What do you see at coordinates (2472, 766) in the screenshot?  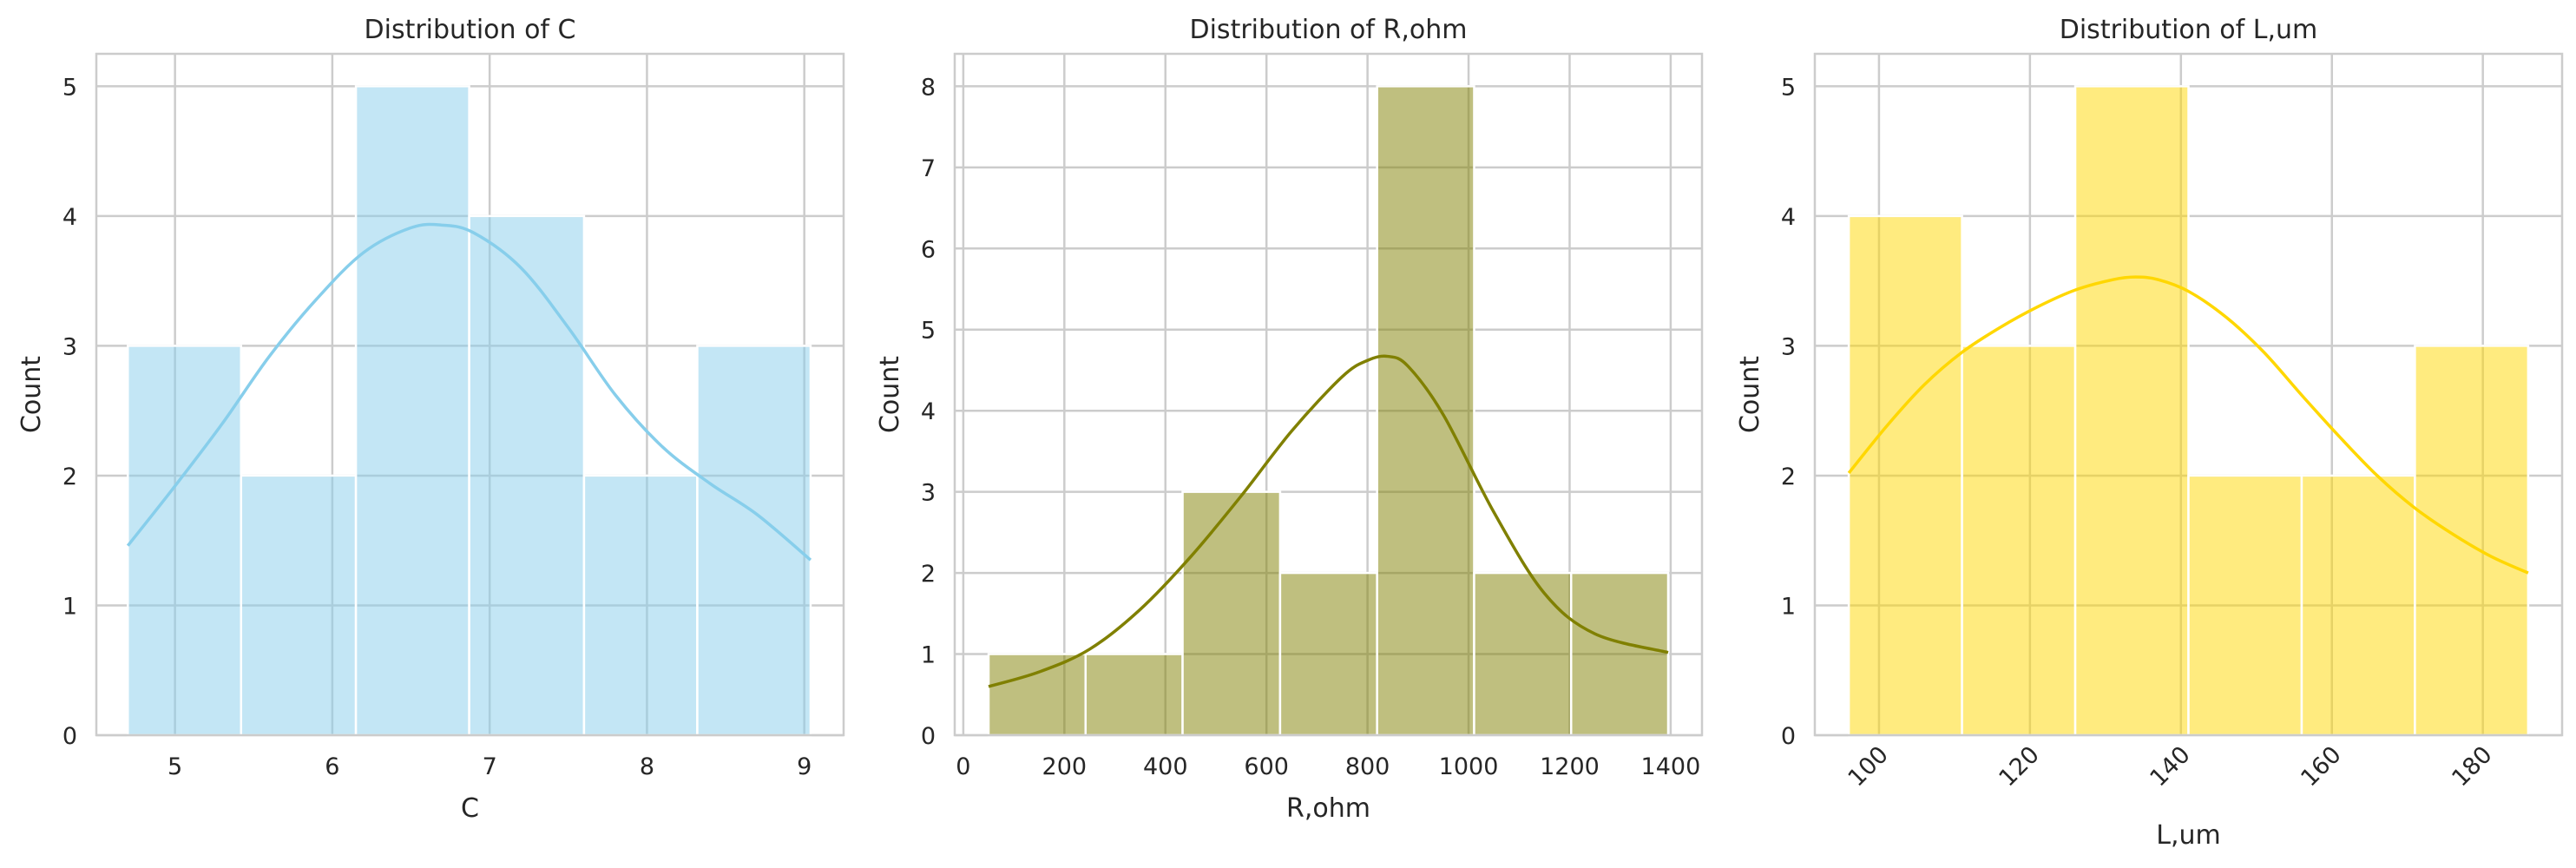 I see `x-tick-label: 180` at bounding box center [2472, 766].